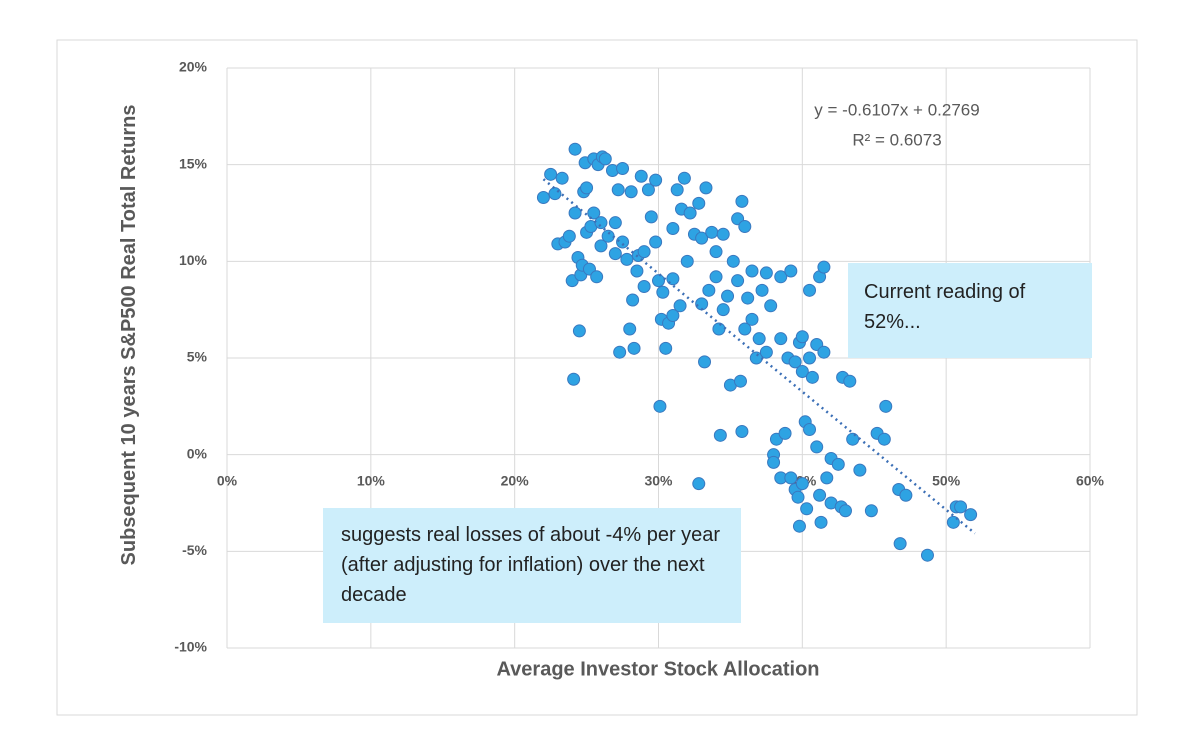 This screenshot has height=750, width=1200. What do you see at coordinates (197, 453) in the screenshot?
I see `y-tick-label: 0%` at bounding box center [197, 453].